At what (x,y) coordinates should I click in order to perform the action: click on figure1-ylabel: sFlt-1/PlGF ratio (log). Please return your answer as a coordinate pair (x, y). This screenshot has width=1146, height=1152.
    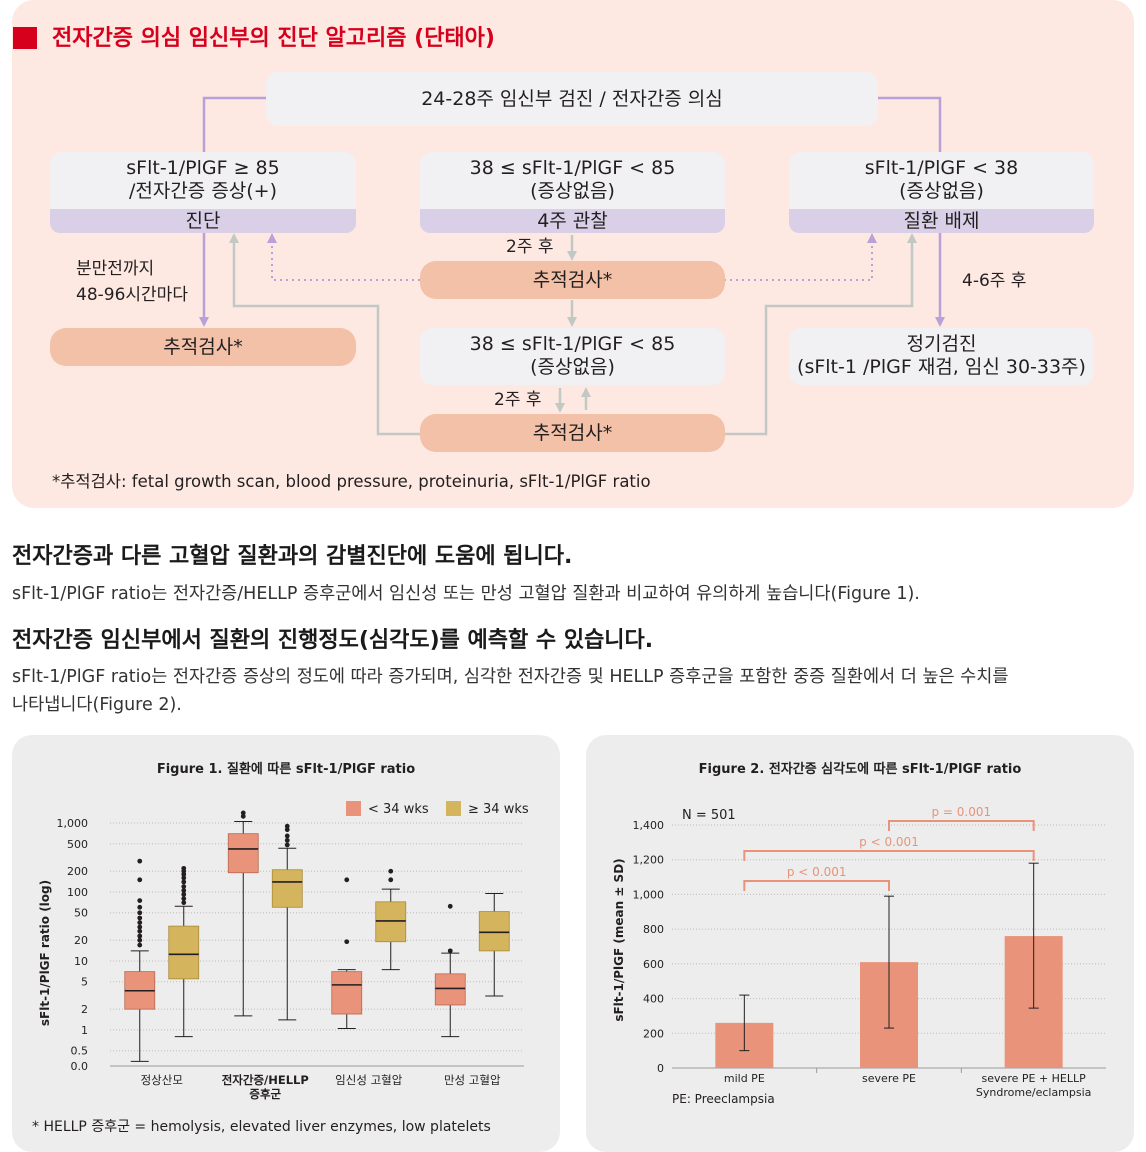
    Looking at the image, I should click on (45, 953).